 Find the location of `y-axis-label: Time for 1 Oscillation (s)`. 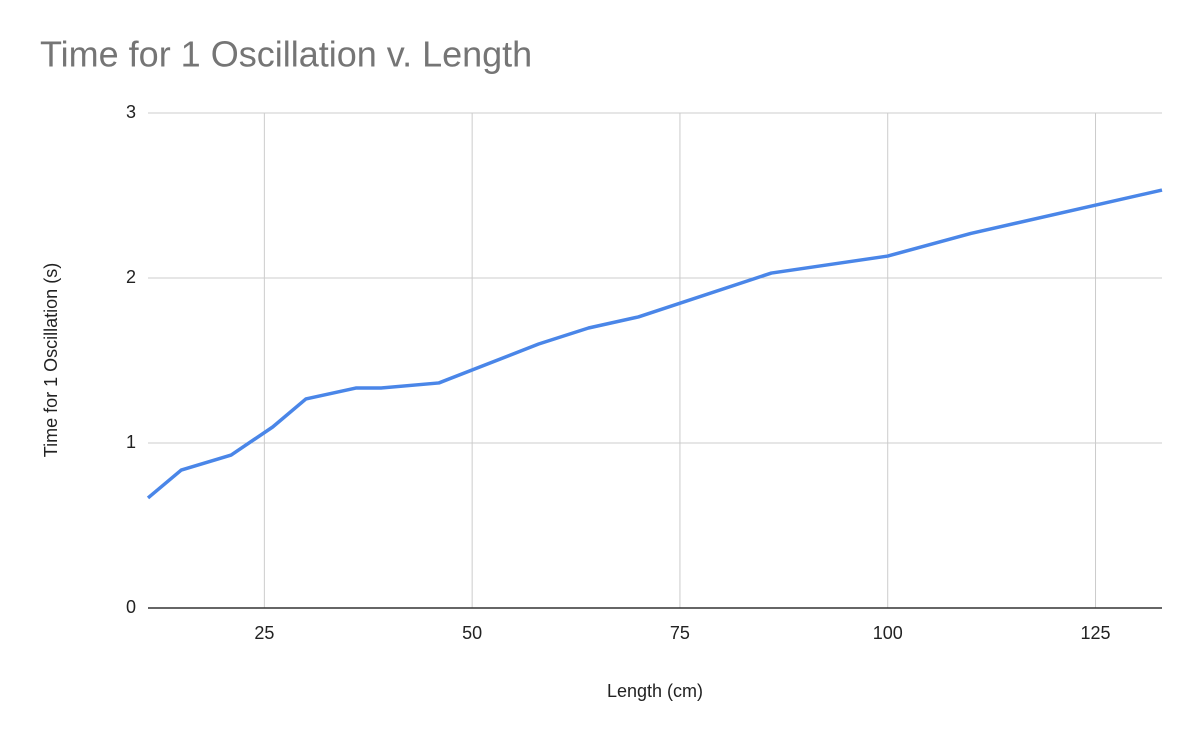

y-axis-label: Time for 1 Oscillation (s) is located at coordinates (51, 360).